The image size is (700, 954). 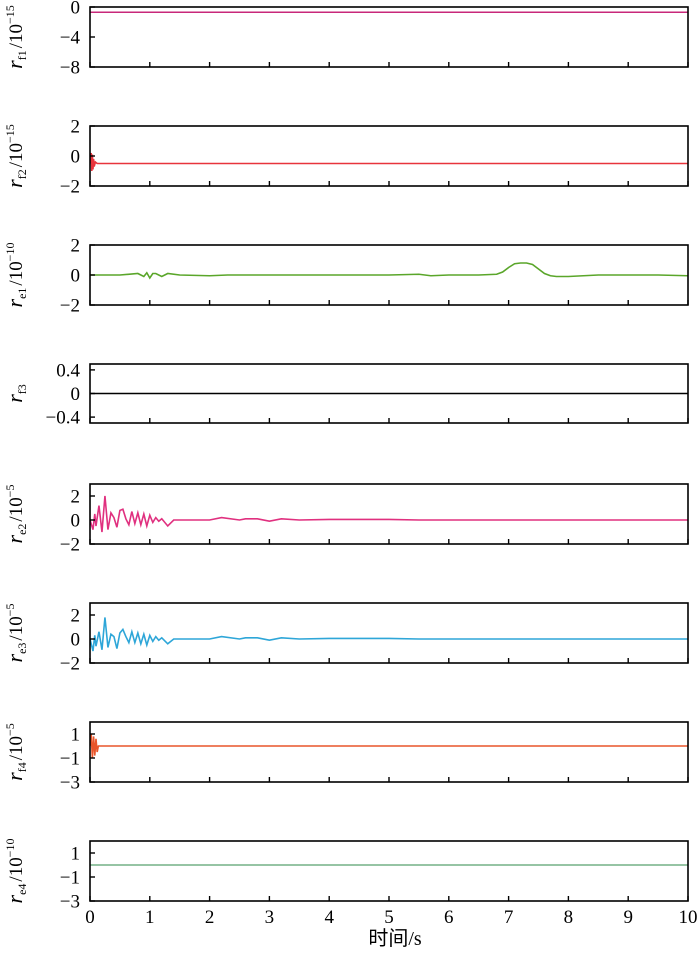 I want to click on y-tick-label: −0.4, so click(x=63, y=418).